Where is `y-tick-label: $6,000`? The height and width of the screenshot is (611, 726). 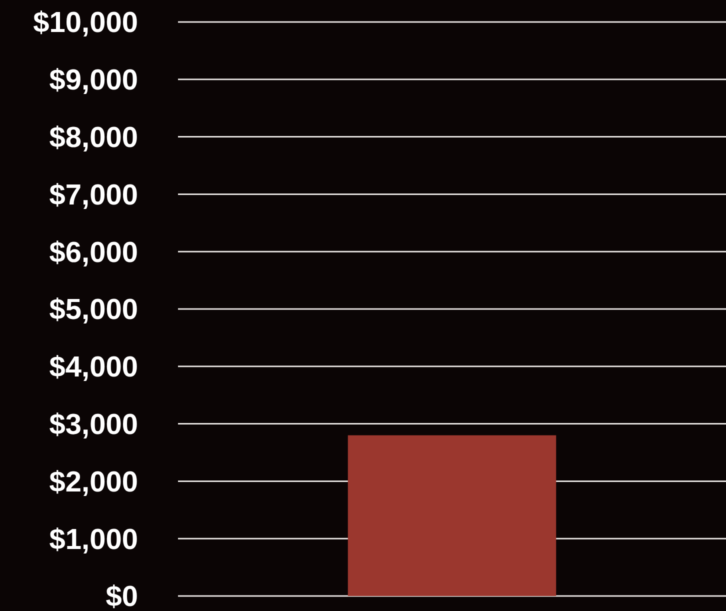 y-tick-label: $6,000 is located at coordinates (93, 252).